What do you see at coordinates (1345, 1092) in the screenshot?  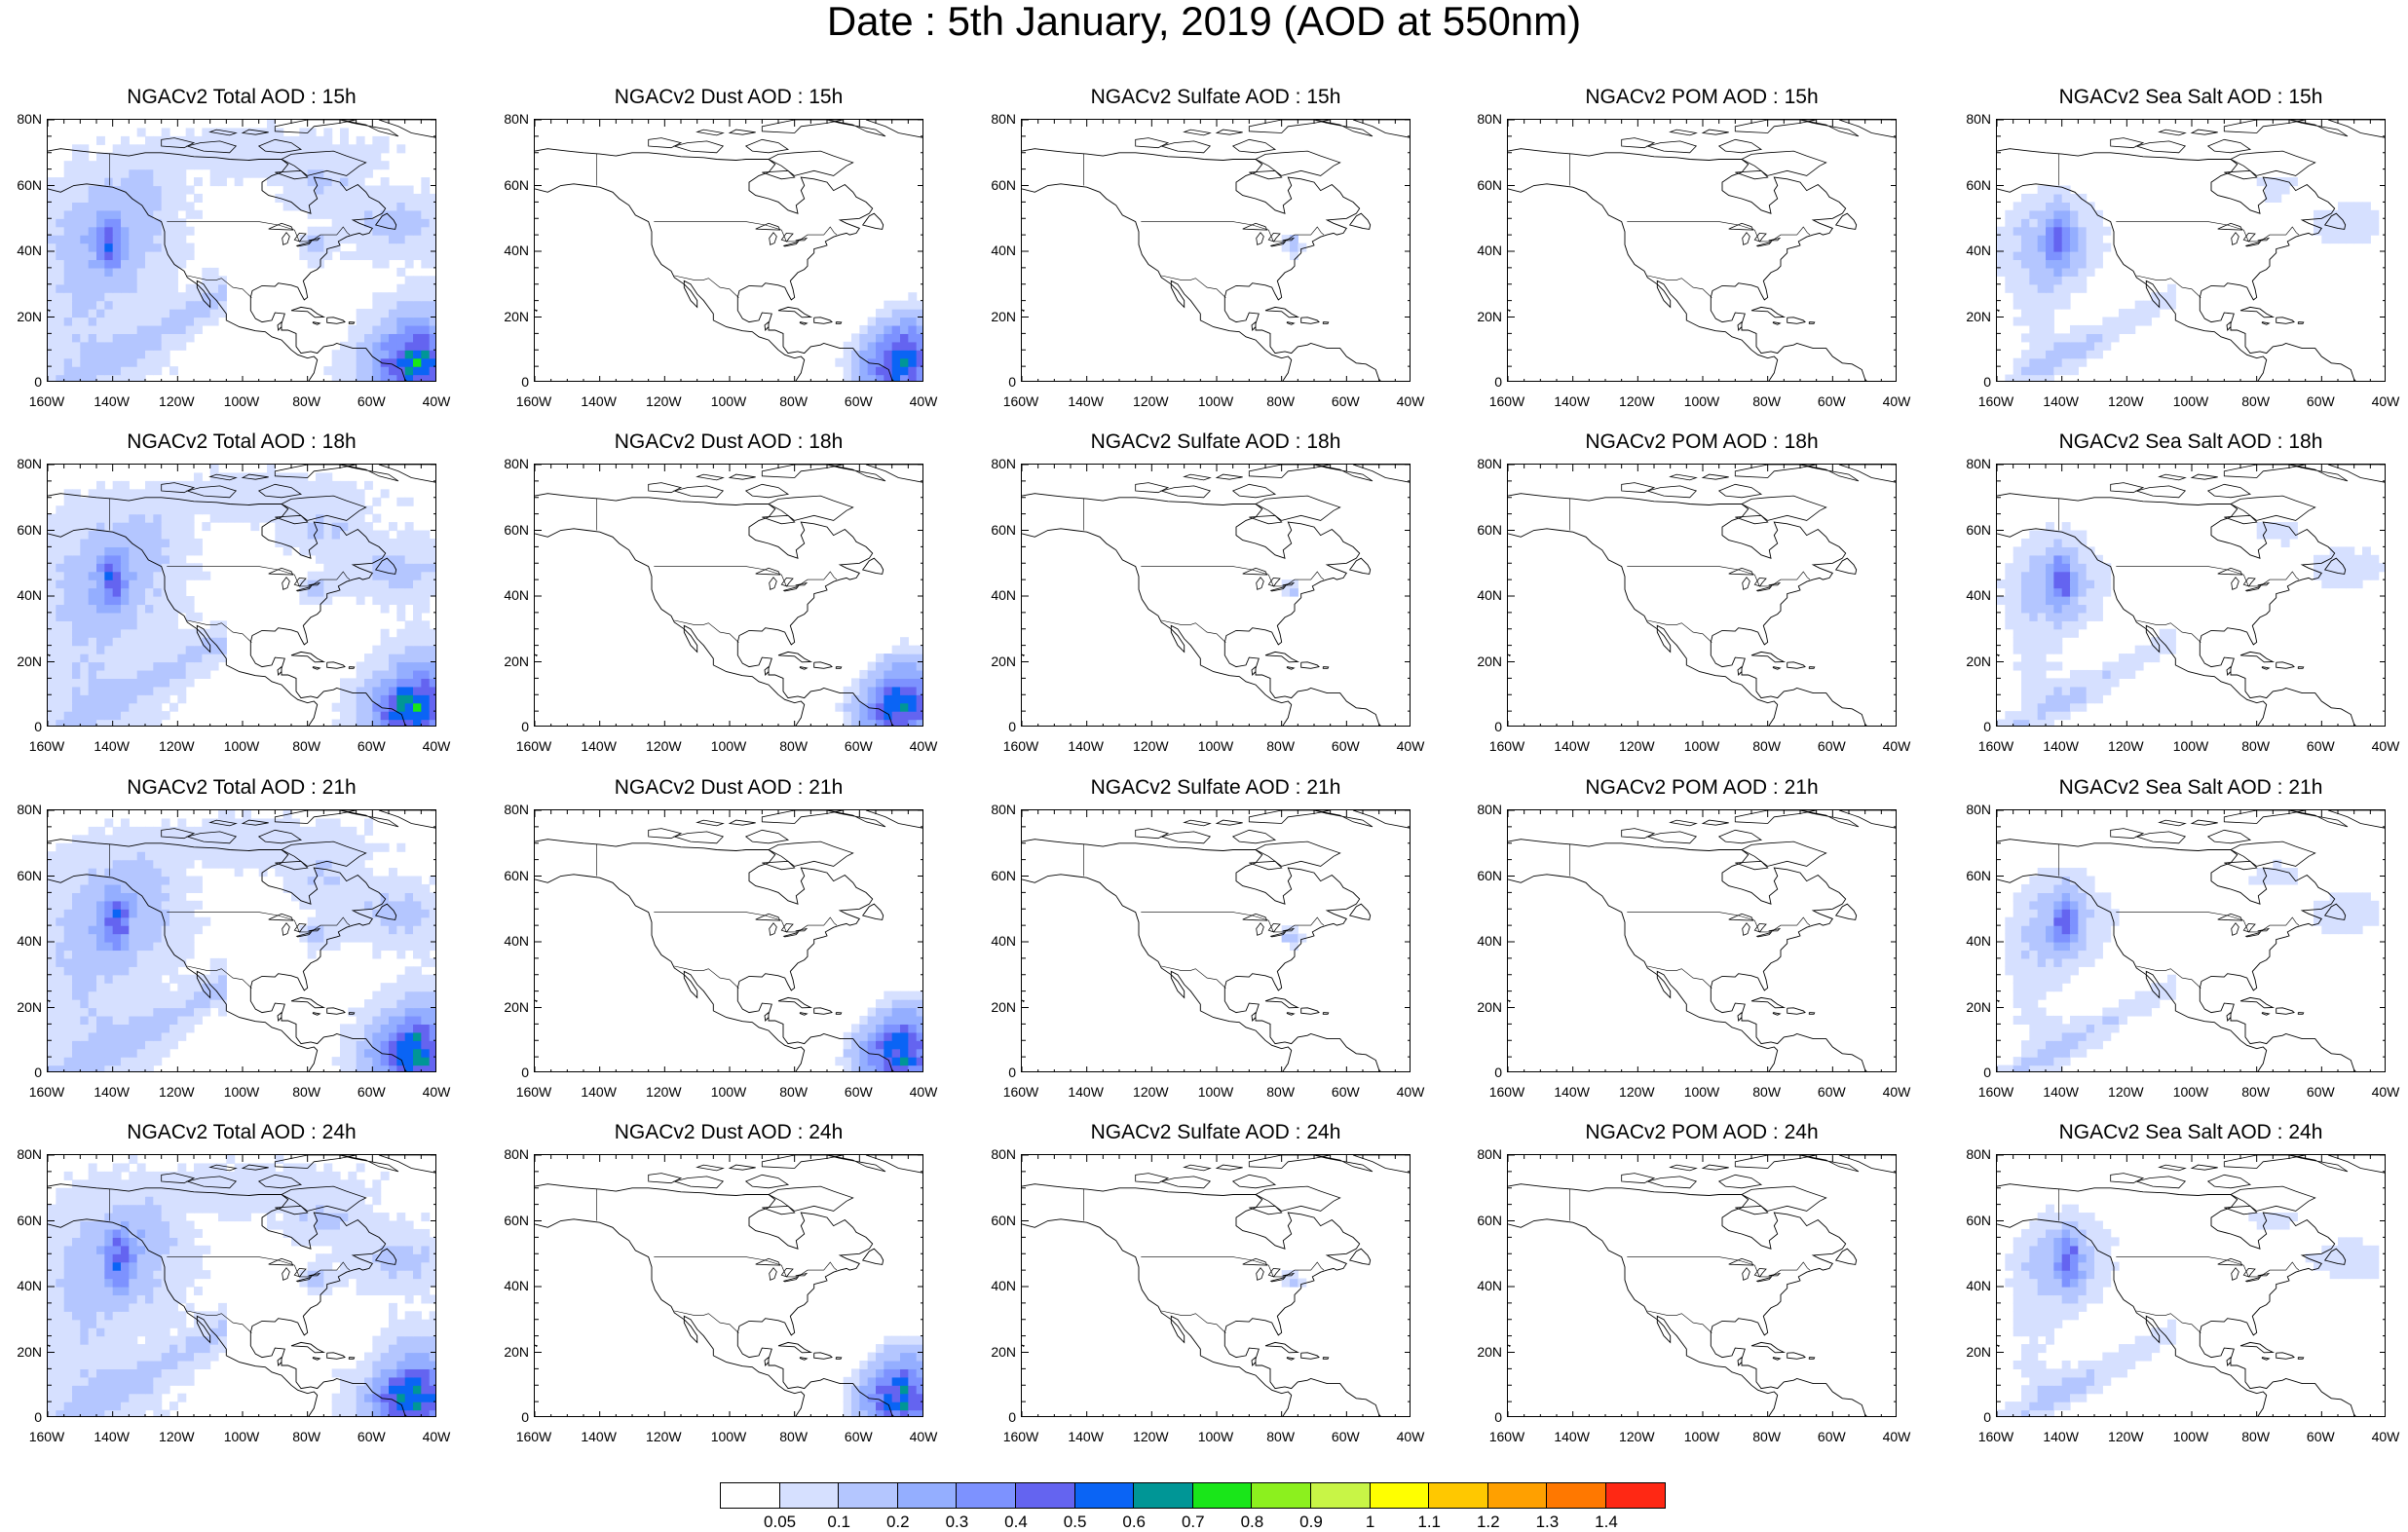 I see `x-tick-label: 60W` at bounding box center [1345, 1092].